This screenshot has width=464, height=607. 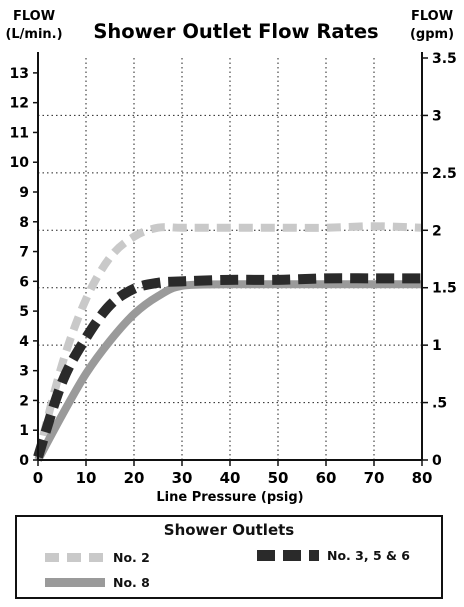 What do you see at coordinates (229, 497) in the screenshot?
I see `x-axis-label: Line Pressure (psig)` at bounding box center [229, 497].